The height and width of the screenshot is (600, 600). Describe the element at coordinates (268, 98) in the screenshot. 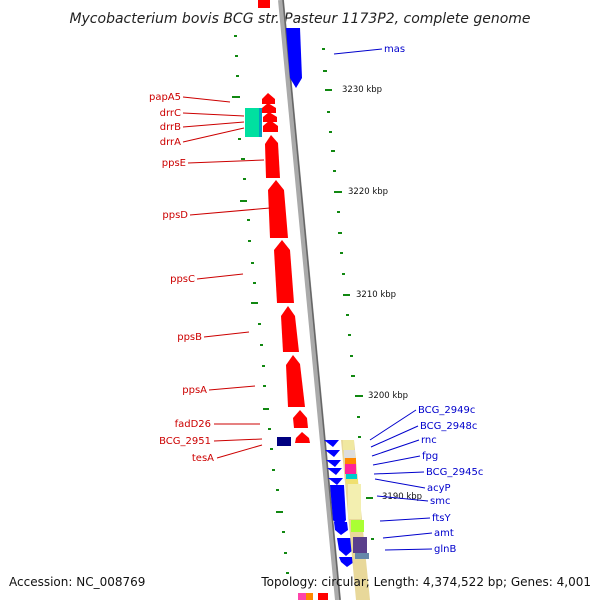

I see `feature-papA5` at that location.